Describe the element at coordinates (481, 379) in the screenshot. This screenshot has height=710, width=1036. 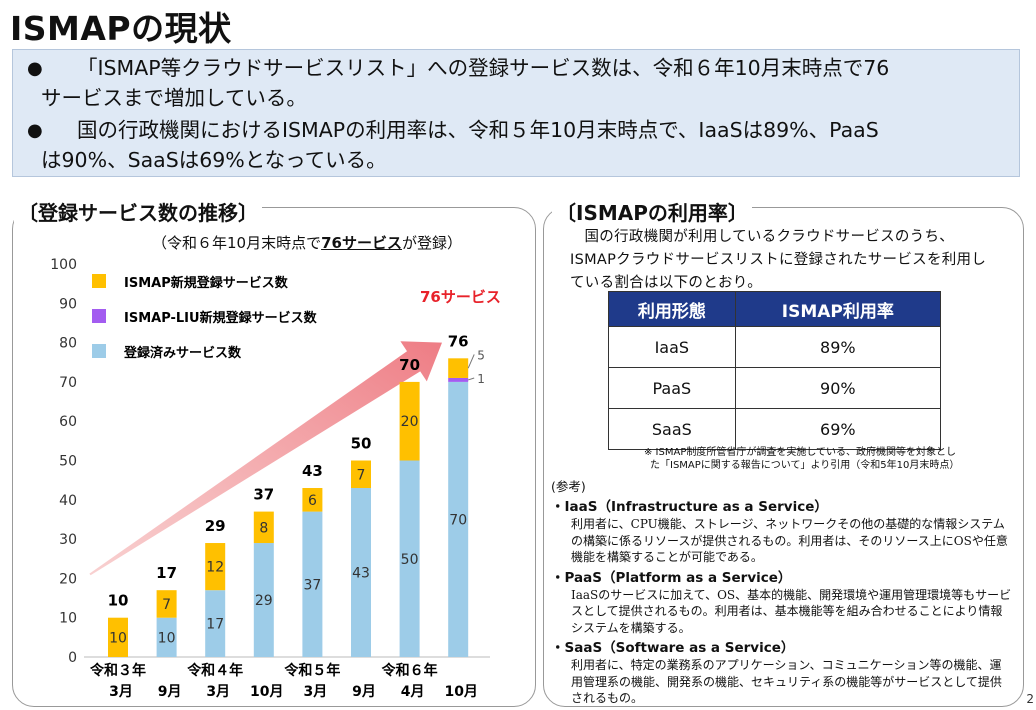
I see `callout-label-liu: 1` at that location.